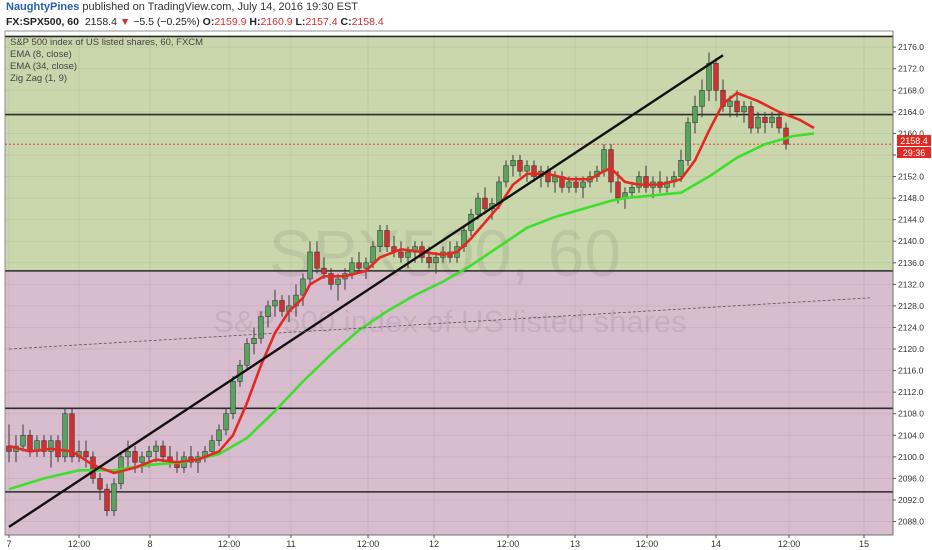 The height and width of the screenshot is (550, 932). Describe the element at coordinates (864, 544) in the screenshot. I see `time-tick-label: 15` at that location.